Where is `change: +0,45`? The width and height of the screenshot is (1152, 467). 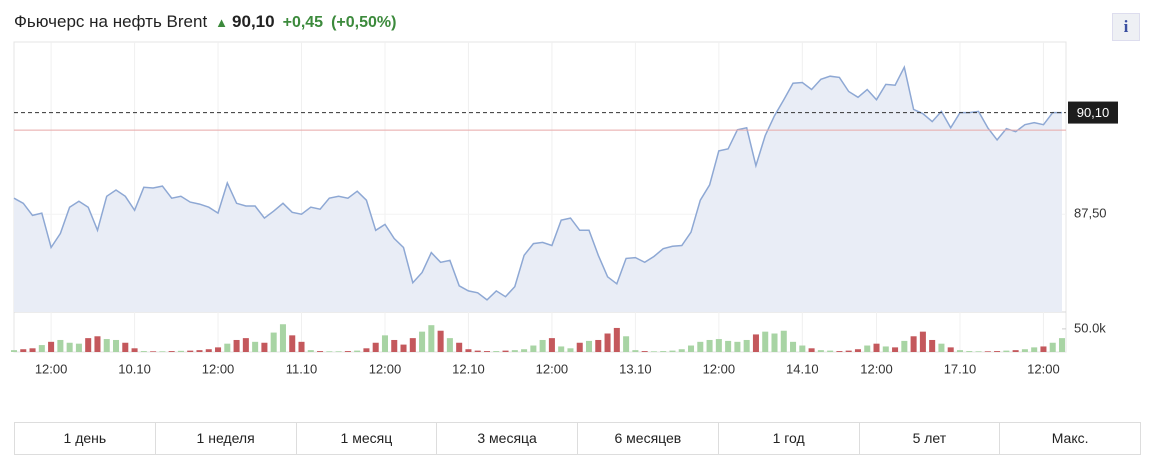 change: +0,45 is located at coordinates (303, 22).